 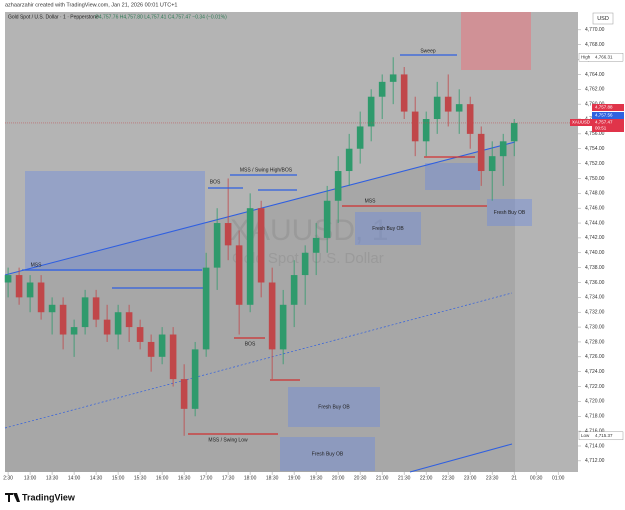 I want to click on x-tick-label: 16:00, so click(x=162, y=478).